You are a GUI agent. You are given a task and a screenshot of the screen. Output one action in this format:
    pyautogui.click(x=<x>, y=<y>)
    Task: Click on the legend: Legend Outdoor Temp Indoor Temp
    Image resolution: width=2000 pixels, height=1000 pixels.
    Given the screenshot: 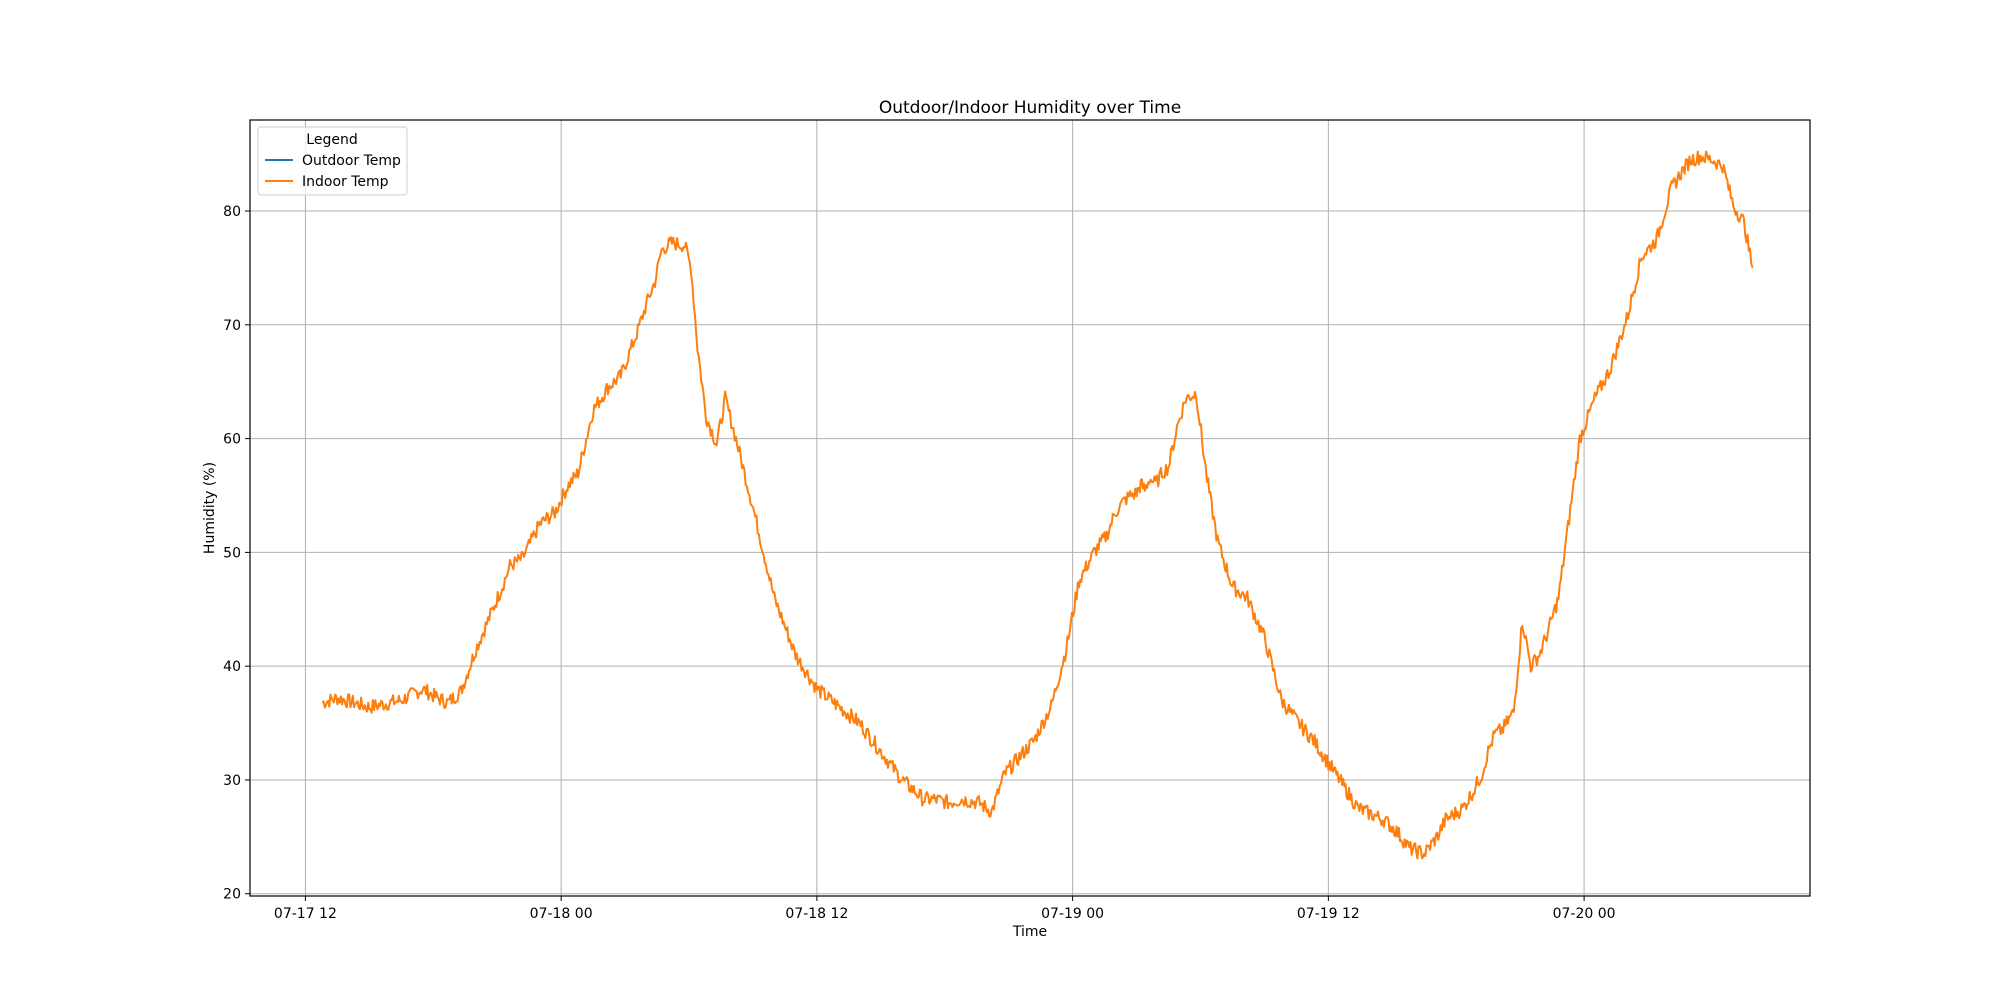 What is the action you would take?
    pyautogui.click(x=332, y=161)
    